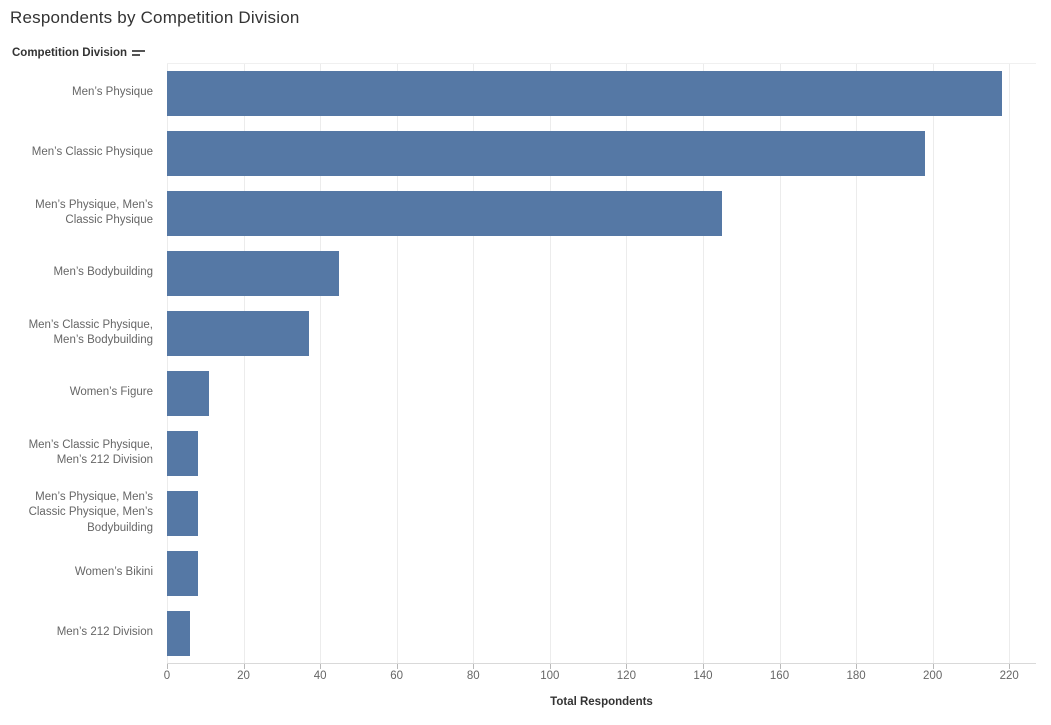 The height and width of the screenshot is (725, 1051). What do you see at coordinates (112, 92) in the screenshot?
I see `category-label: Men’s Physique` at bounding box center [112, 92].